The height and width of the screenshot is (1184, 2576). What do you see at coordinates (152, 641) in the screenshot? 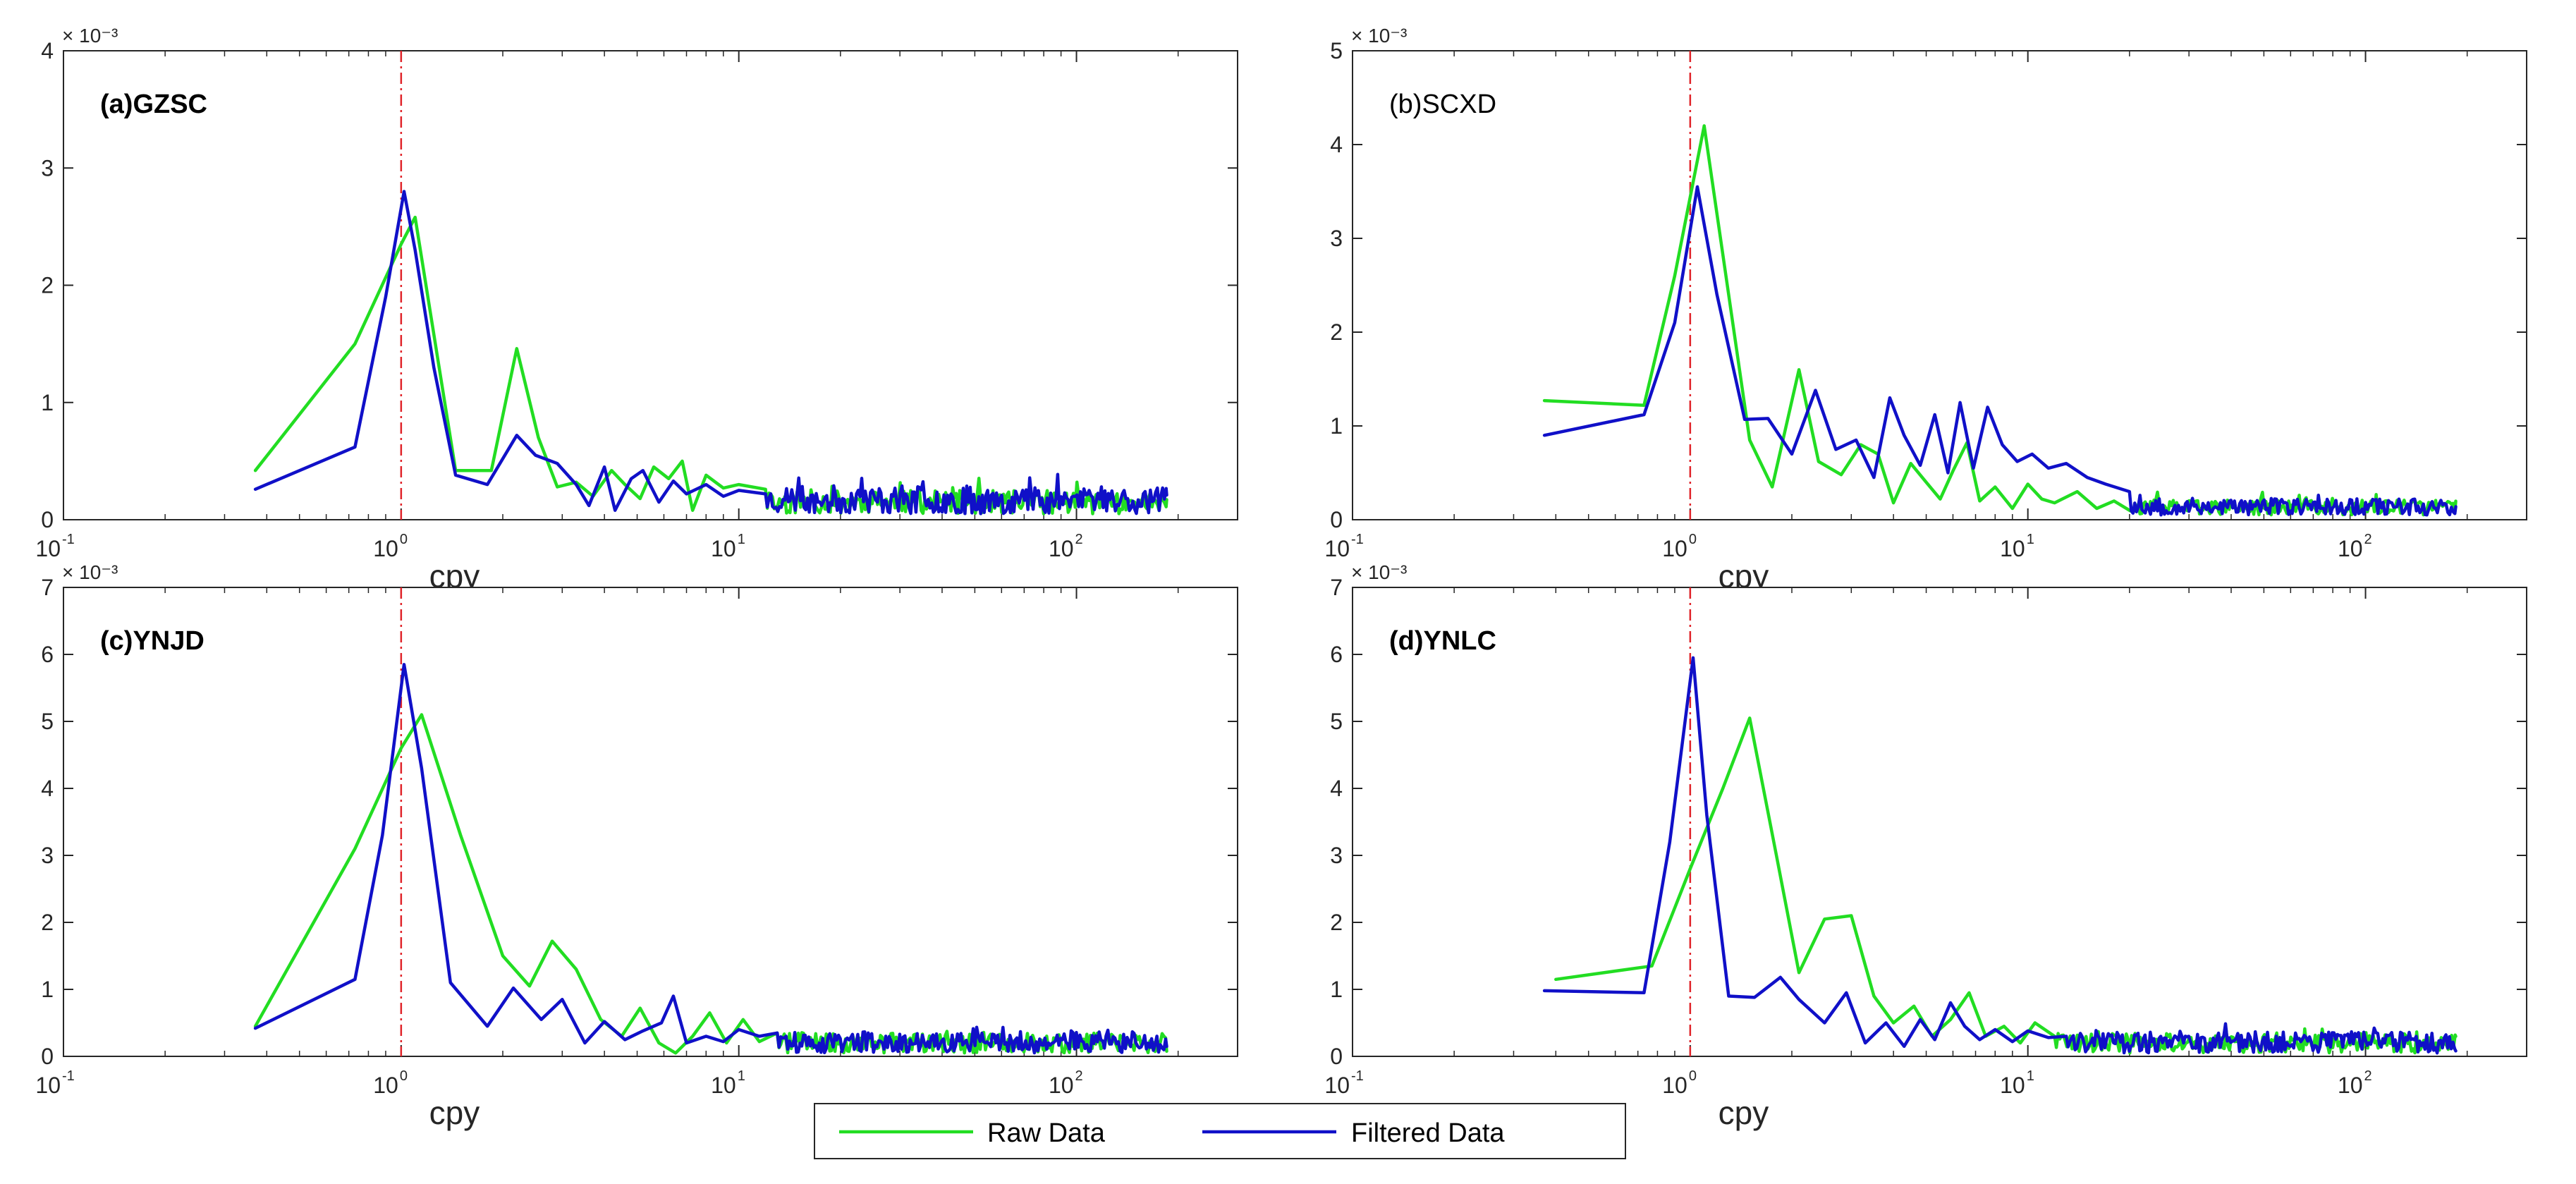
I see `panel-title: (c)YNJD` at bounding box center [152, 641].